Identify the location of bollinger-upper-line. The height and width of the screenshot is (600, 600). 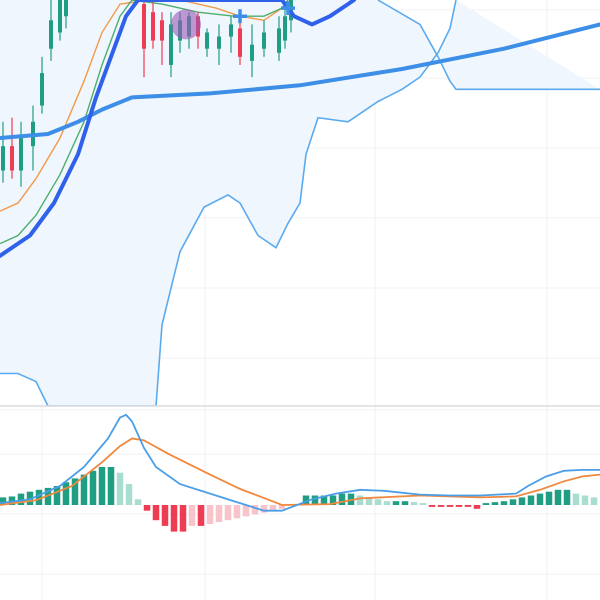
(488, 45).